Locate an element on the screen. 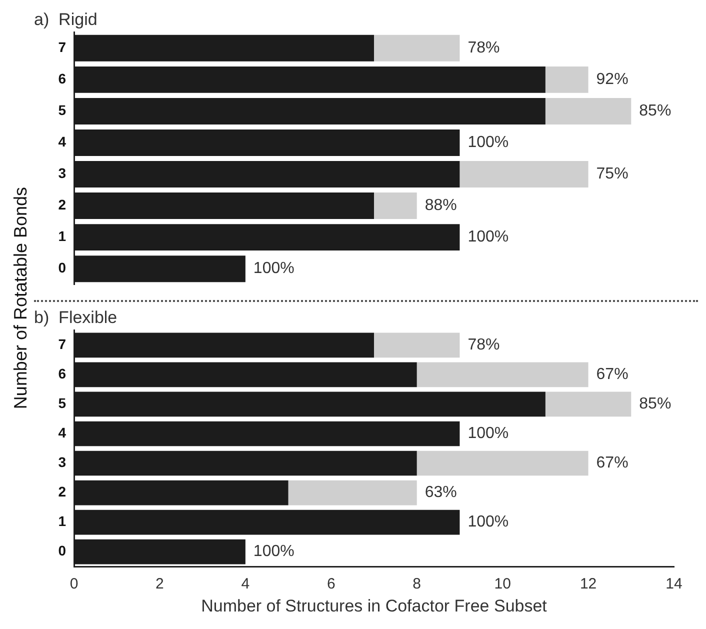 The image size is (706, 629). x-tick-label: 6 is located at coordinates (331, 584).